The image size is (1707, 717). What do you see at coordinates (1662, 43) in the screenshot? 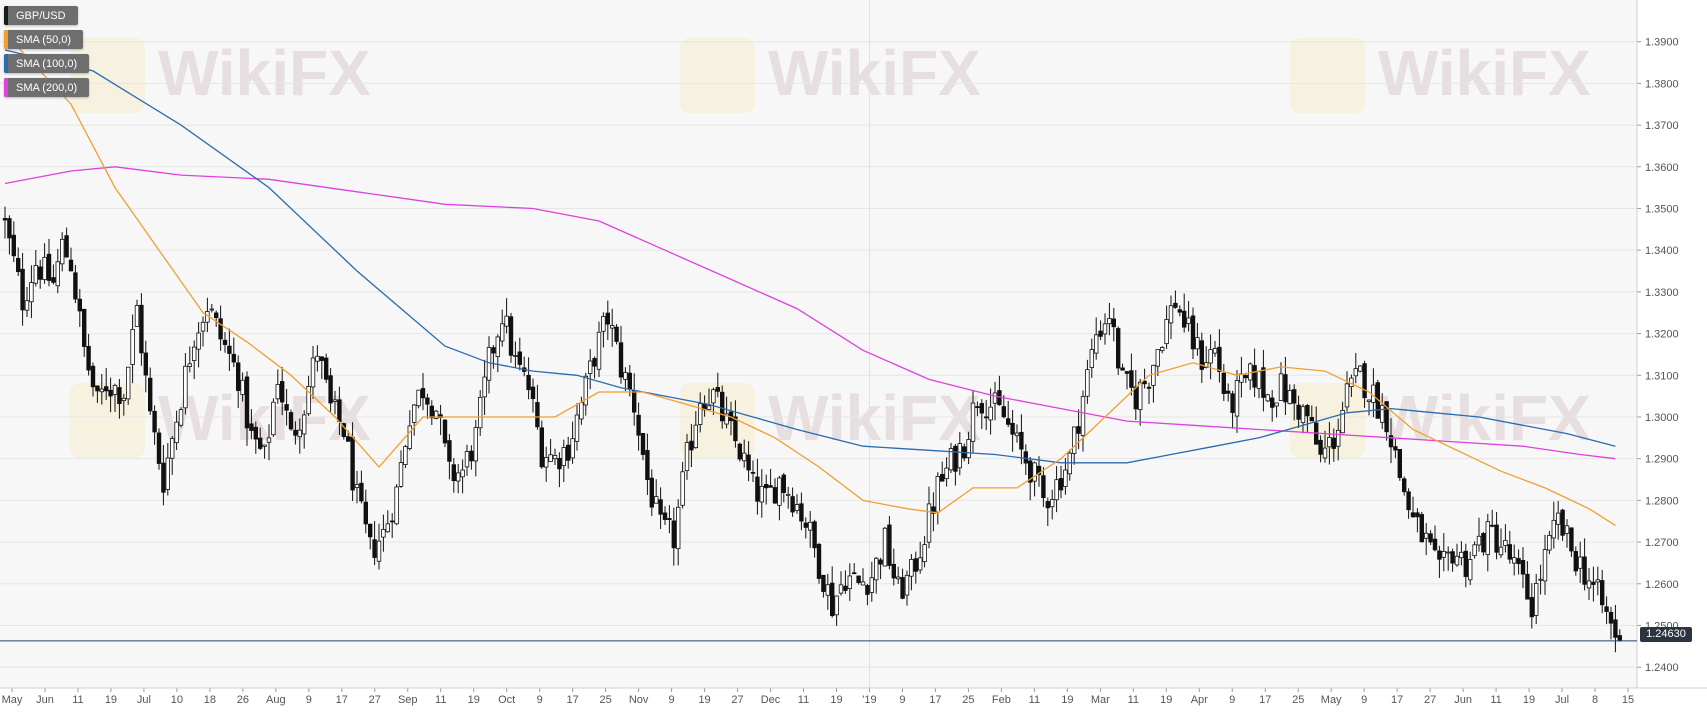
I see `price-tick-label: 1.3900` at bounding box center [1662, 43].